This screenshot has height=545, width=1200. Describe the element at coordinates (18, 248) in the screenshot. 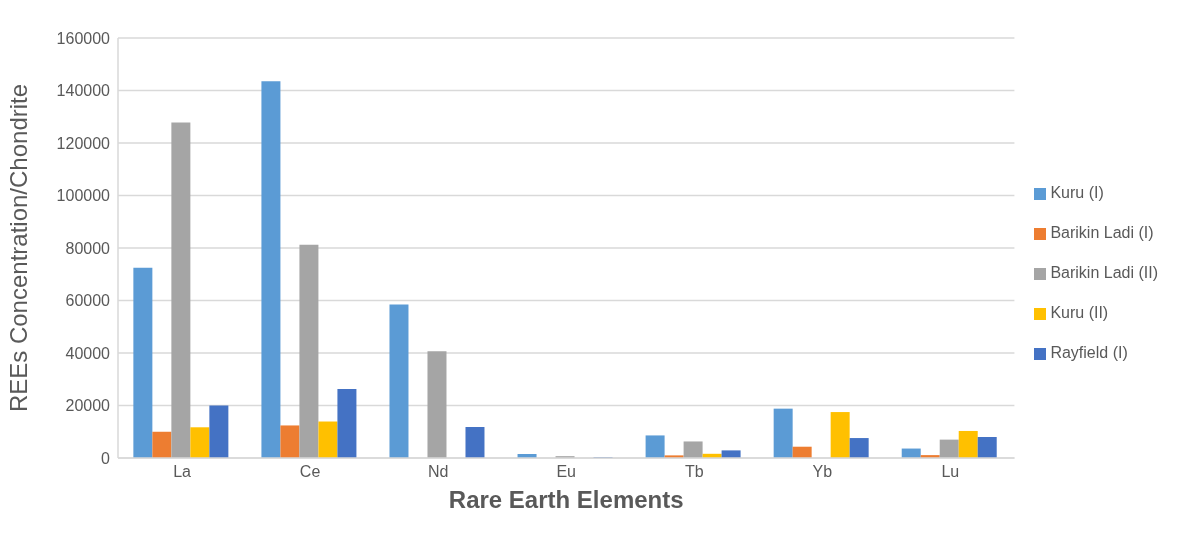

I see `y-axis-title: REEs Concentration/Chondrite` at that location.